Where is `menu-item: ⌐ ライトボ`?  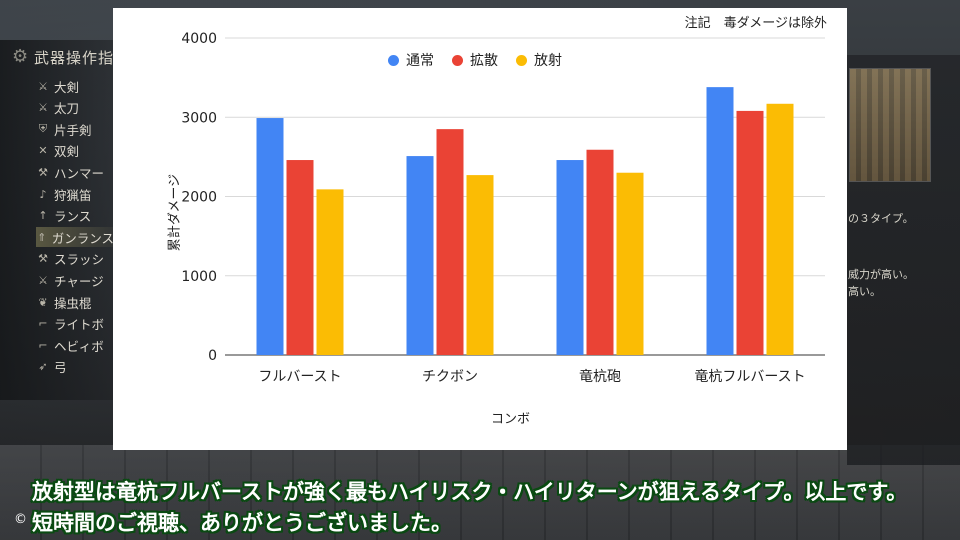
menu-item: ⌐ ライトボ is located at coordinates (75, 324).